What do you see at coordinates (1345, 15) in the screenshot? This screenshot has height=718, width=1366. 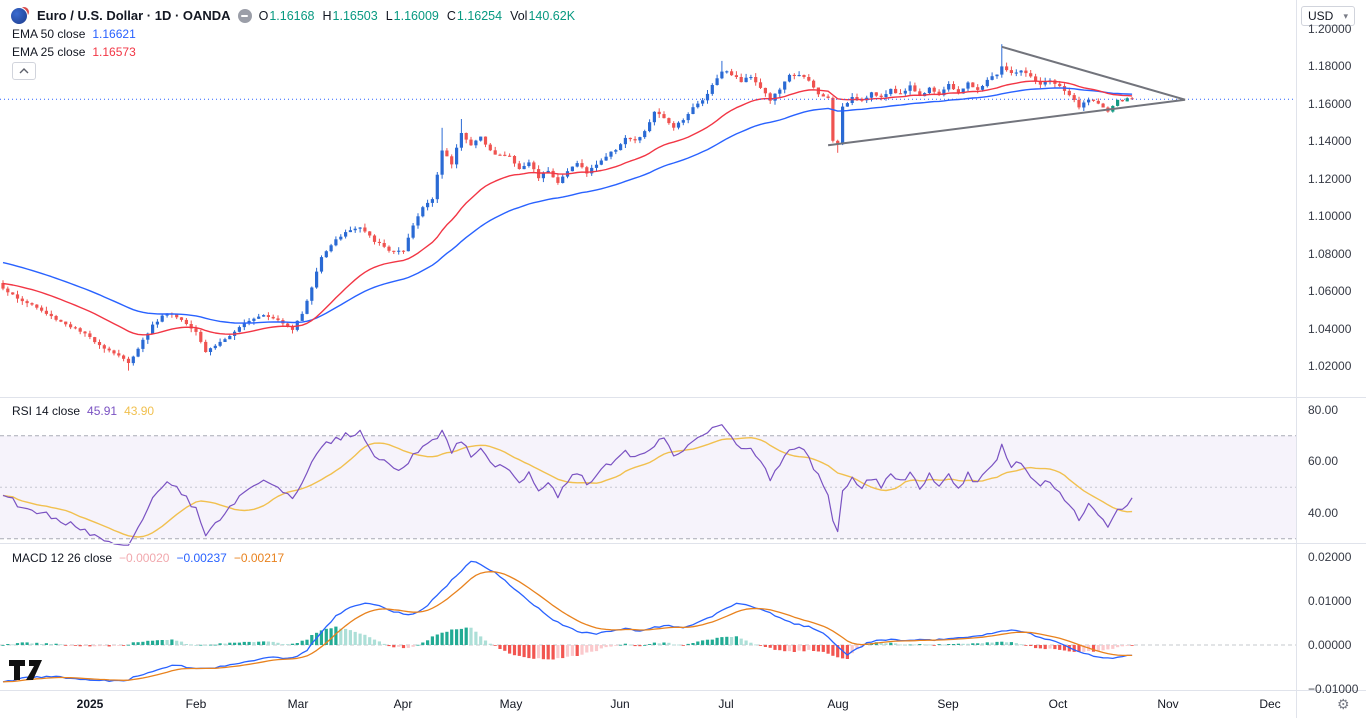 I see `chevron-down-icon: ▾` at bounding box center [1345, 15].